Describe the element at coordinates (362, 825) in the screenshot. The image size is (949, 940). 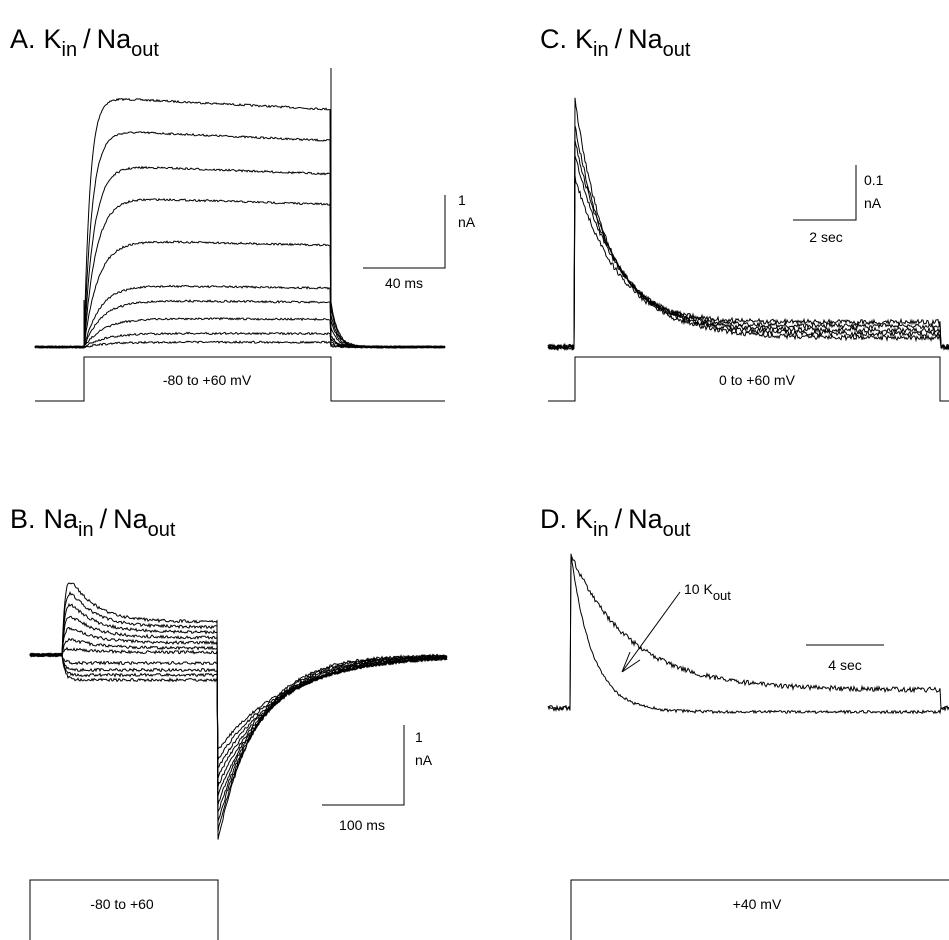
I see `scale-time: 100 ms` at that location.